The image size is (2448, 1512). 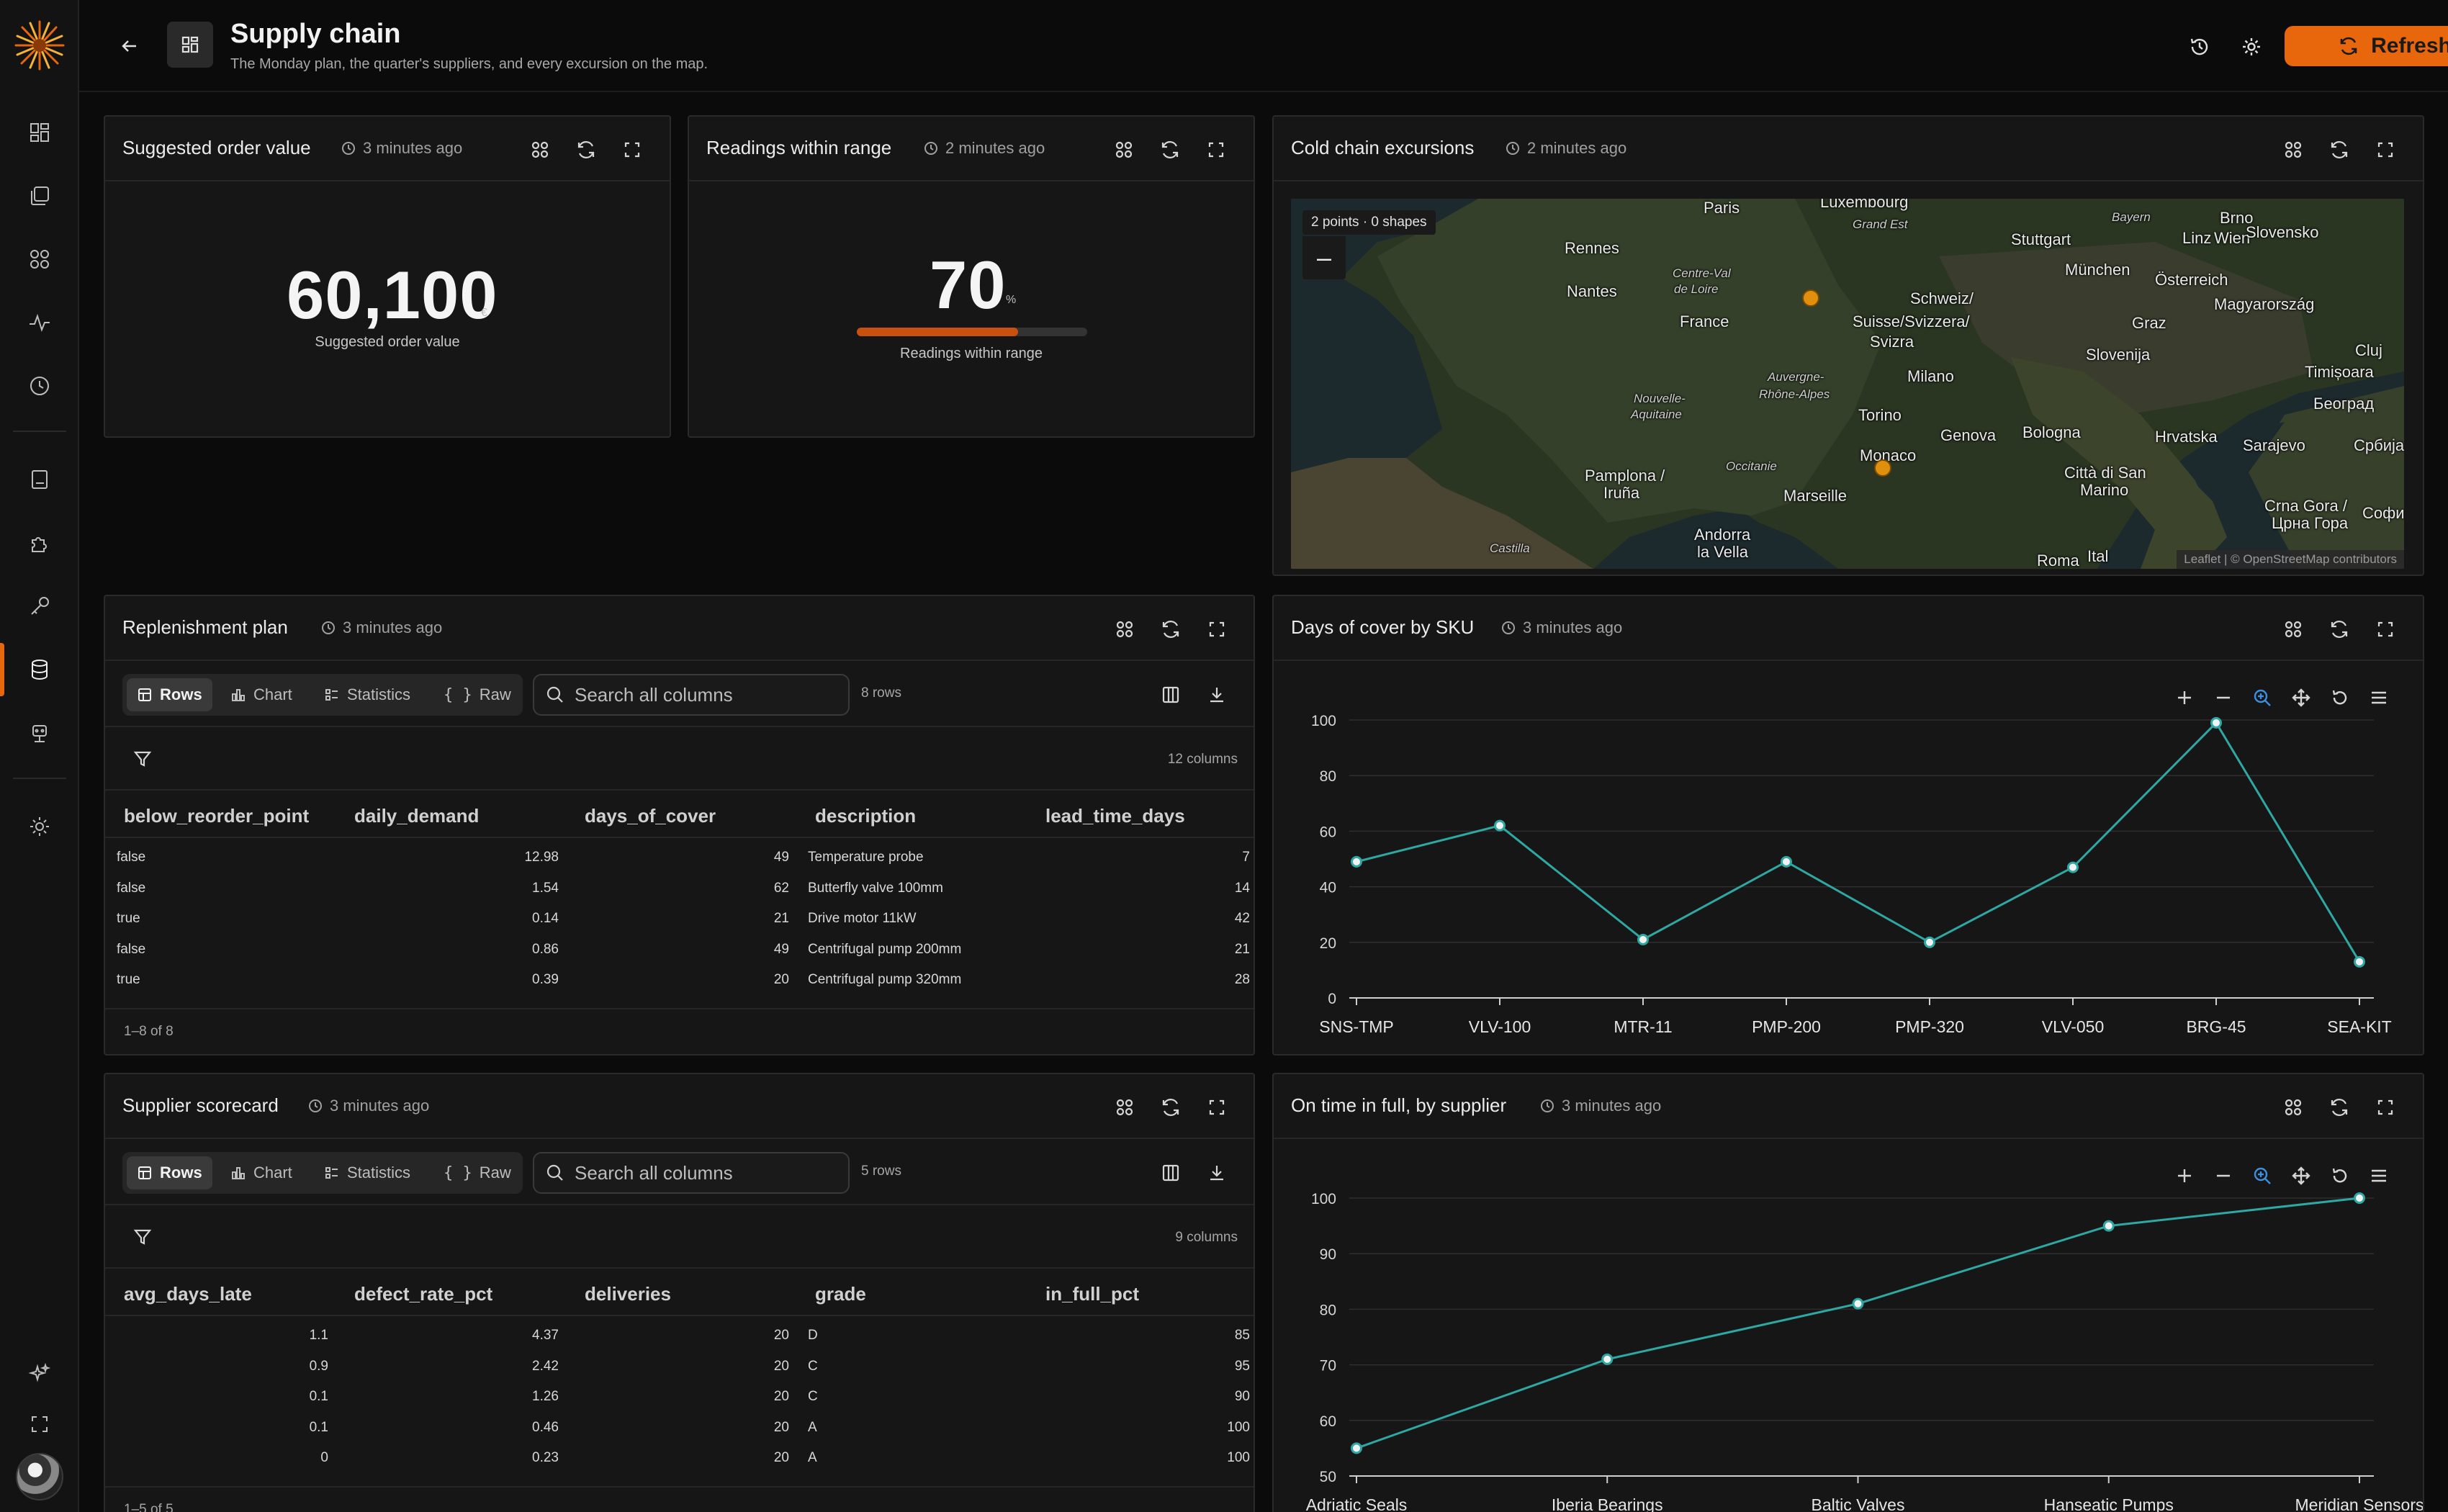 I want to click on history-button, so click(x=2200, y=47).